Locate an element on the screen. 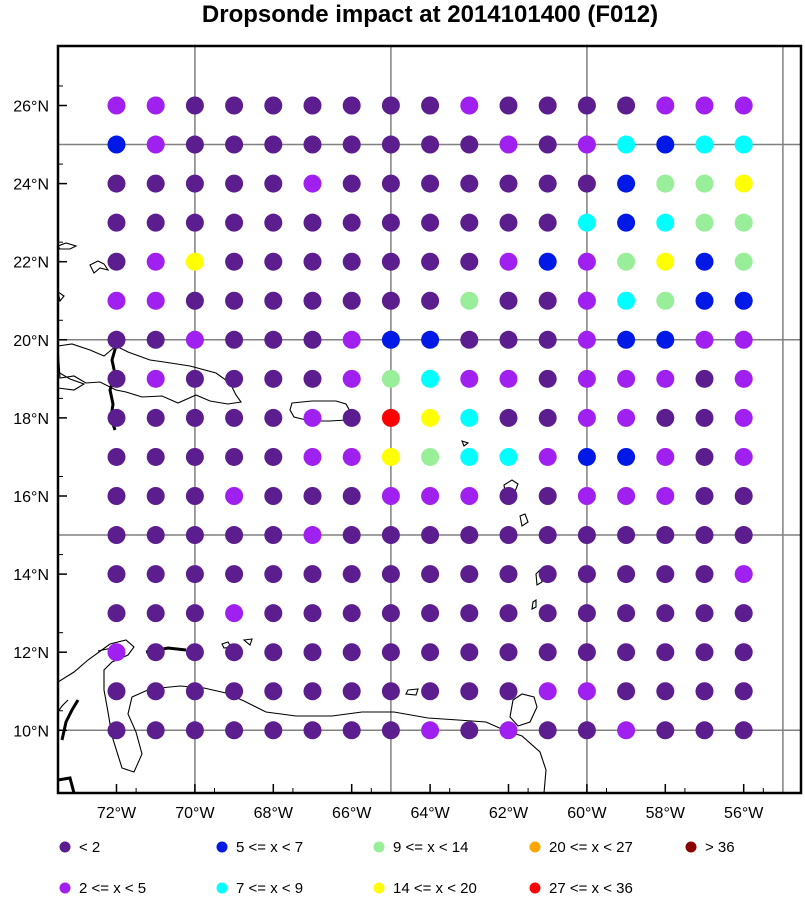  x-tick-label: 64°W is located at coordinates (430, 813).